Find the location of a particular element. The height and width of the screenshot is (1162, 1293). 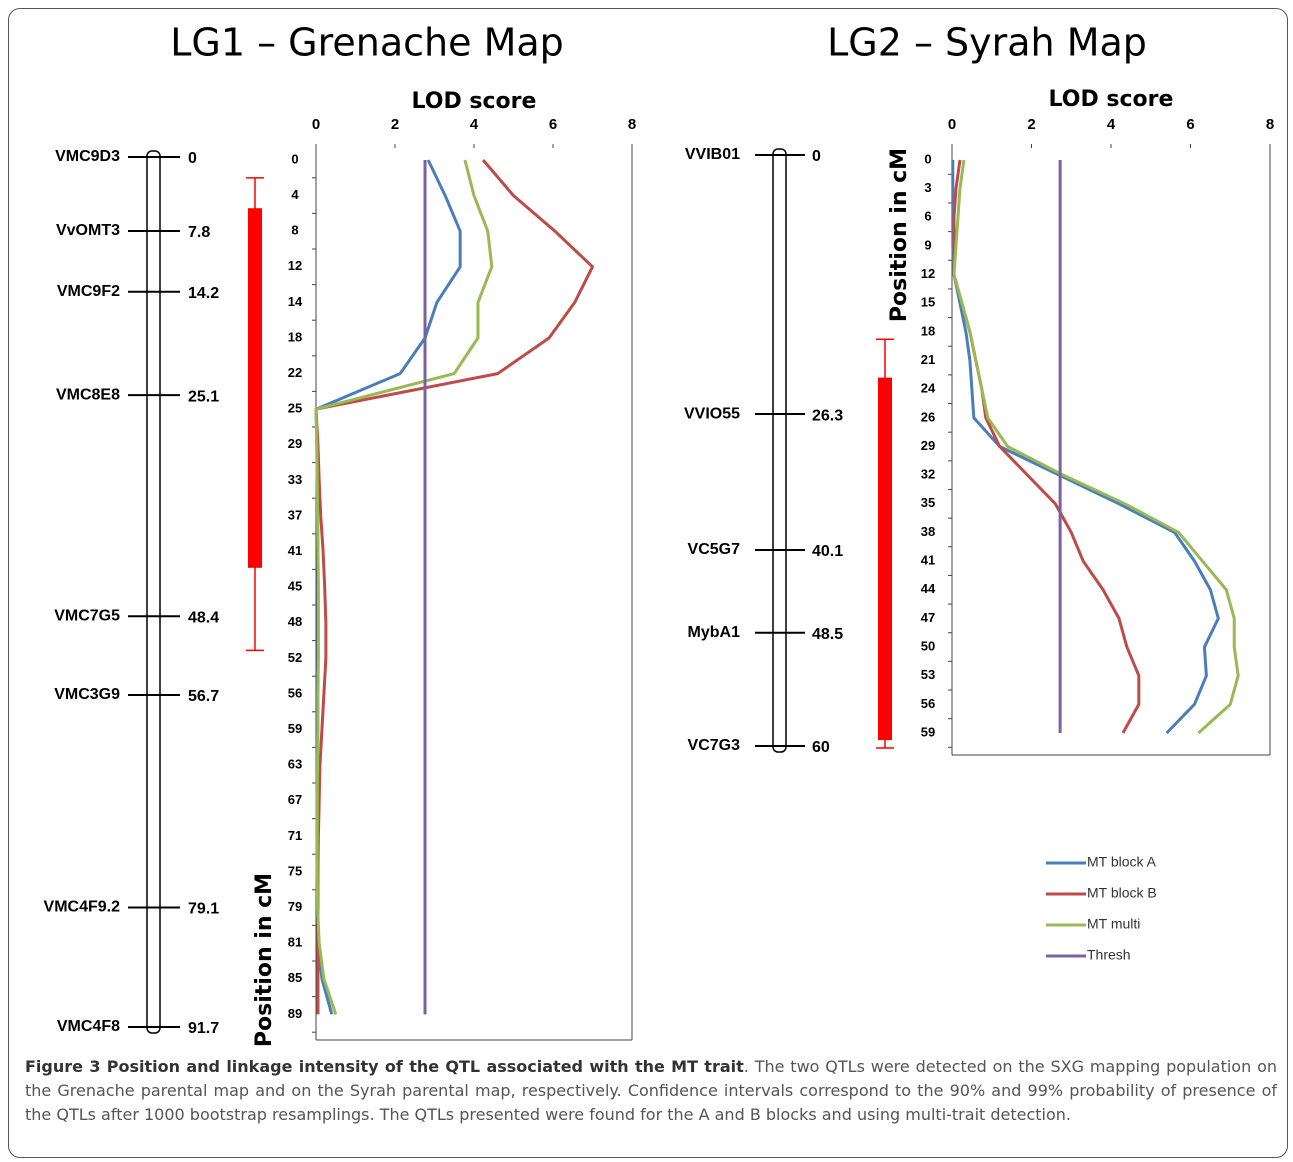

marker-position: 7.8 is located at coordinates (199, 232).